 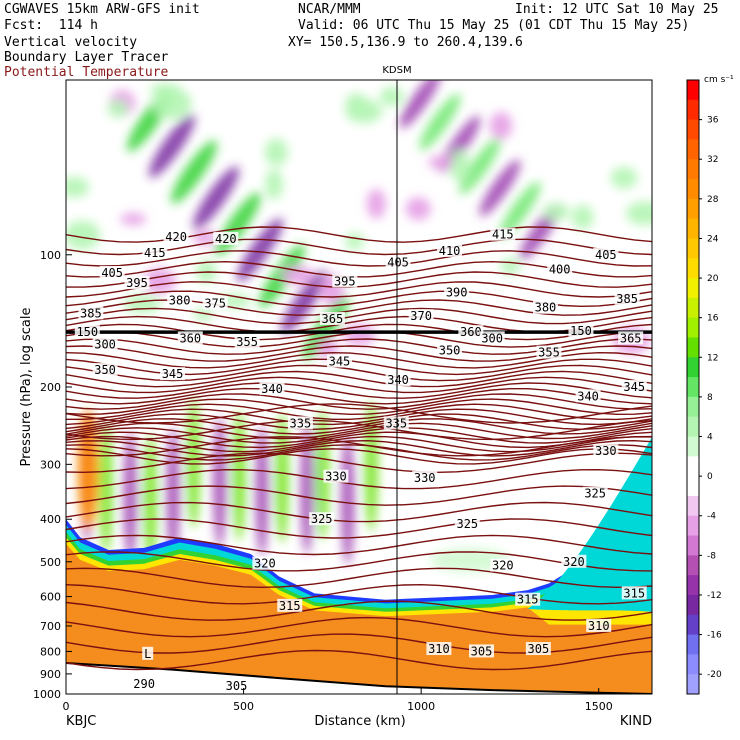 I want to click on x-tick-label: 0, so click(x=66, y=706).